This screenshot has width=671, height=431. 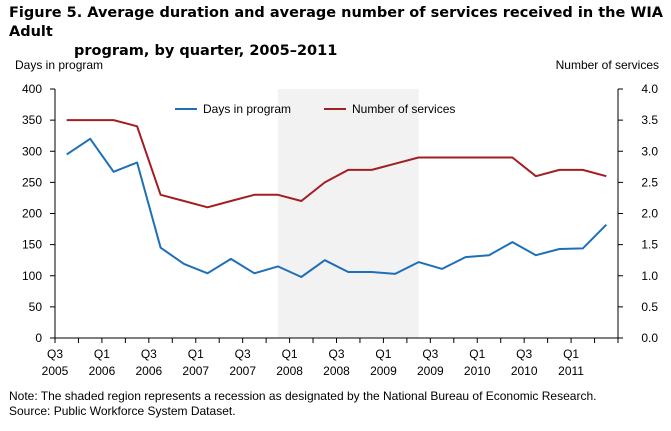 I want to click on y-axis-left-label: Days in program, so click(x=59, y=65).